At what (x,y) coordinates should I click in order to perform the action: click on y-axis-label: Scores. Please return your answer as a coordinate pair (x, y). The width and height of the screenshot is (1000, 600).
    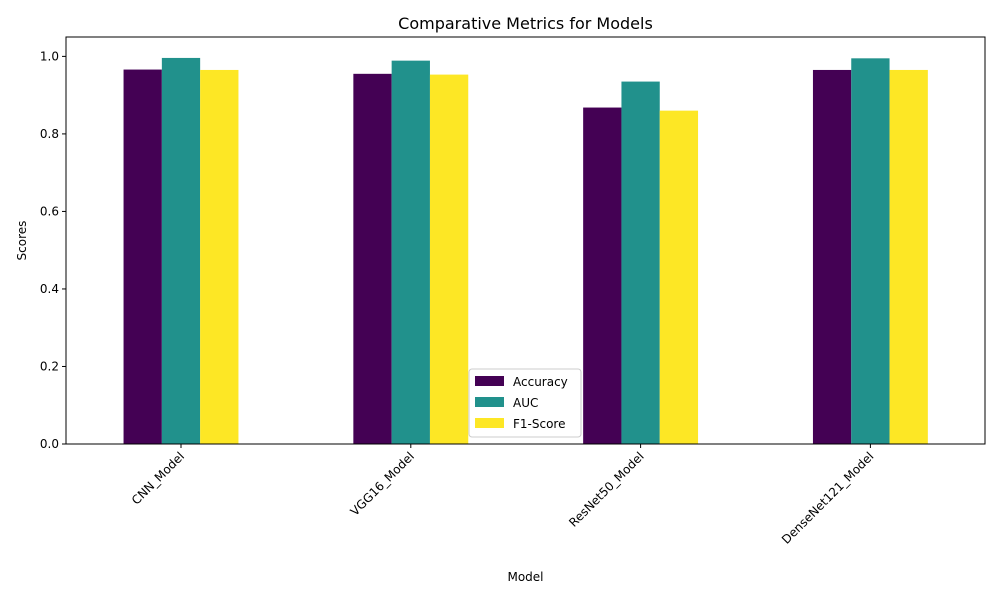
    Looking at the image, I should click on (22, 241).